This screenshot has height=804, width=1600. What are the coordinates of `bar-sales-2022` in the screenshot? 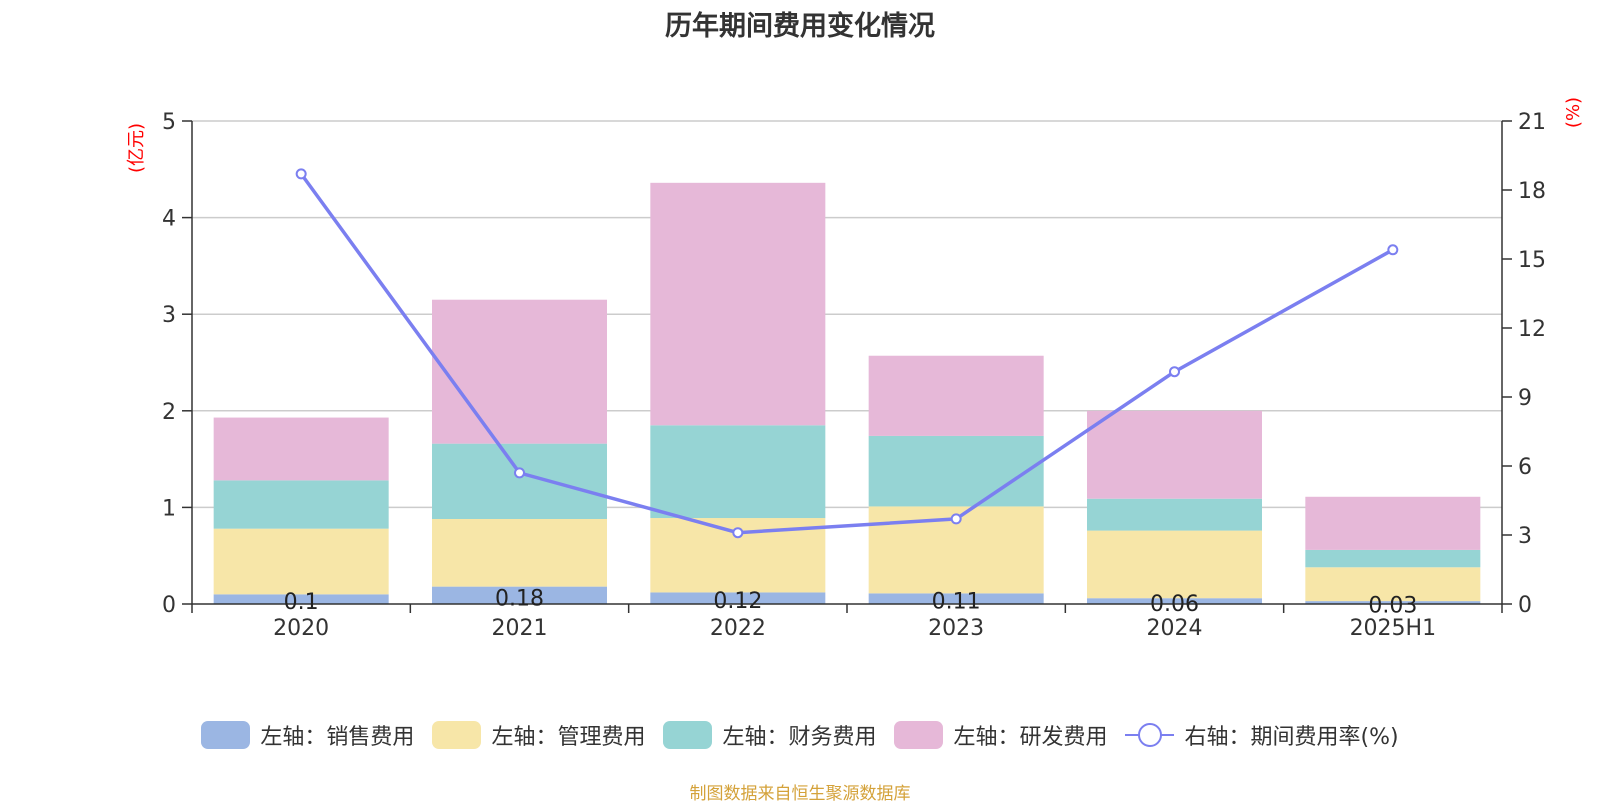 It's located at (738, 598).